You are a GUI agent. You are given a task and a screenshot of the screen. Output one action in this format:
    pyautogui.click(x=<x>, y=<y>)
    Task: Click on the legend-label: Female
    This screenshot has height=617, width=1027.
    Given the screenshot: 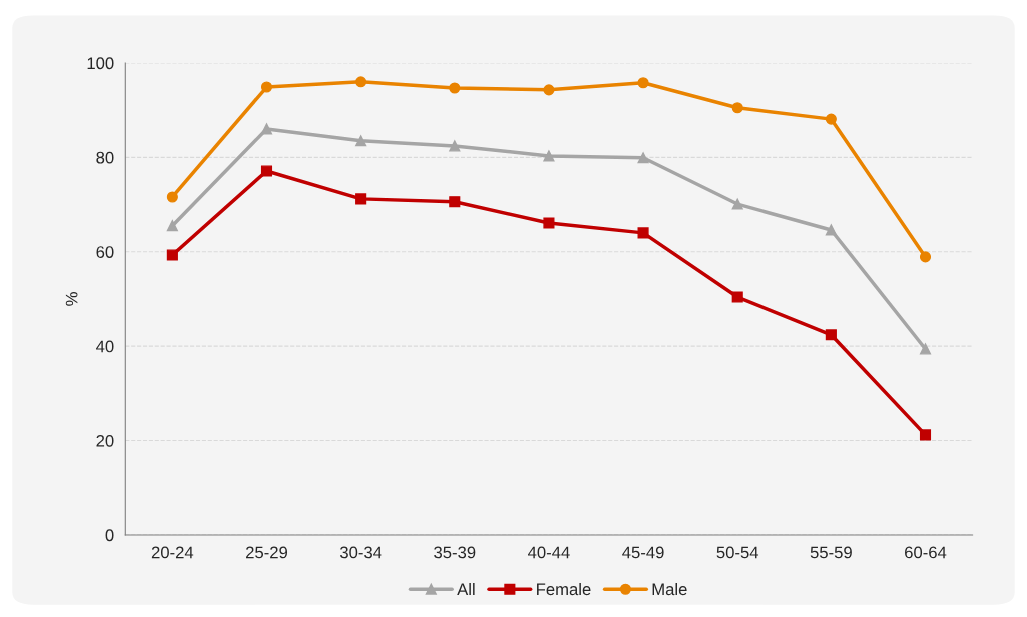 What is the action you would take?
    pyautogui.click(x=564, y=589)
    